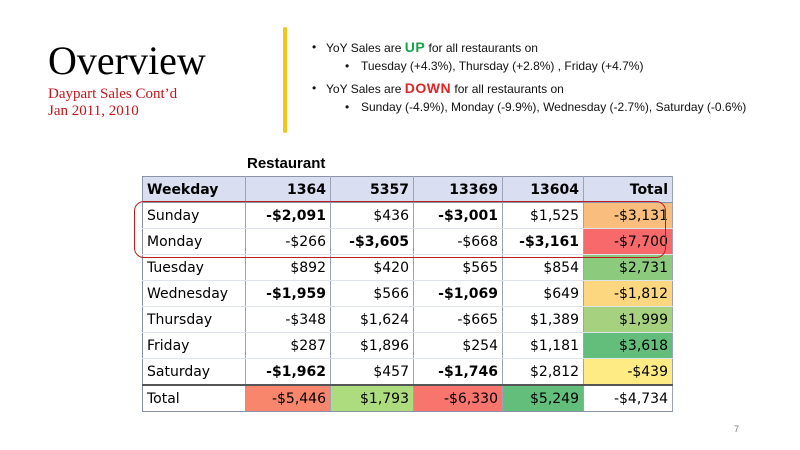 This screenshot has width=800, height=450. I want to click on header-restaurant-13604: 13604, so click(543, 189).